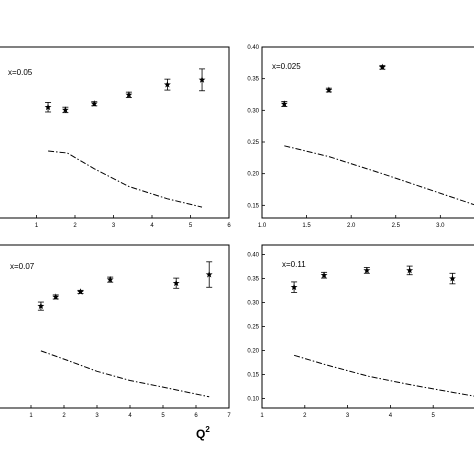 This screenshot has height=474, width=474. What do you see at coordinates (200, 434) in the screenshot?
I see `x-axis-title-base: Q` at bounding box center [200, 434].